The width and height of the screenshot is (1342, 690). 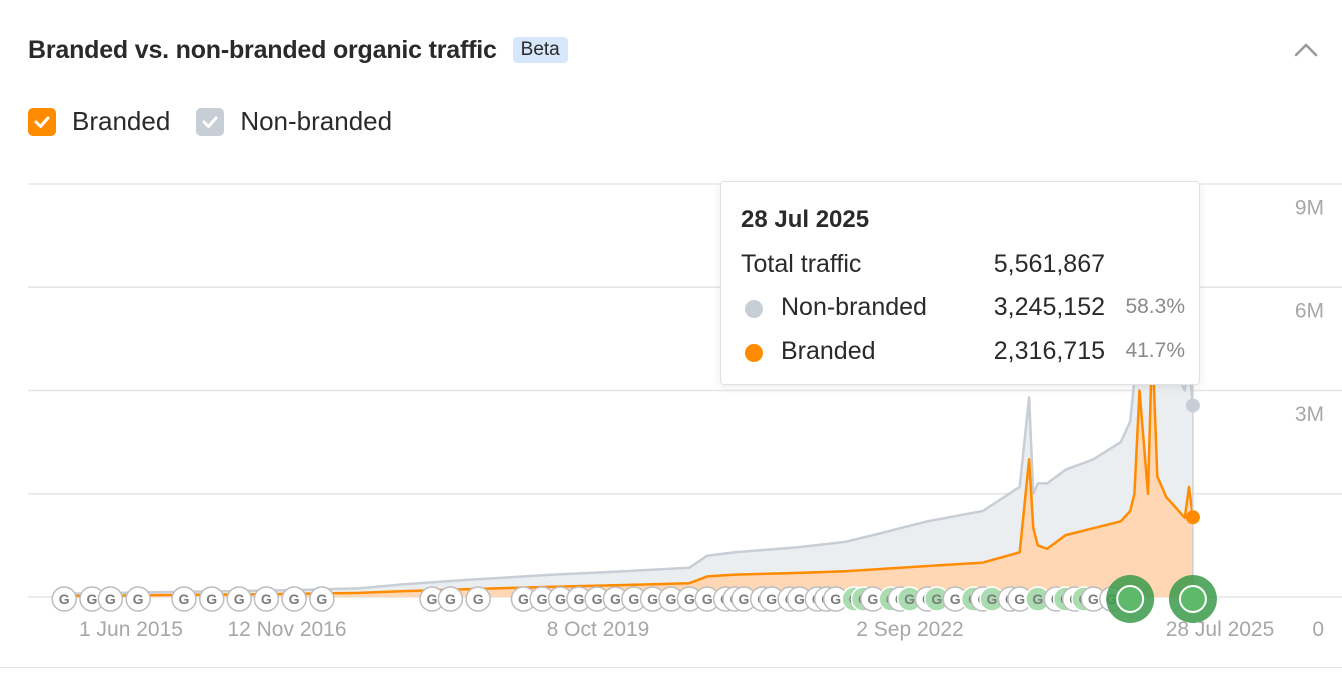 What do you see at coordinates (754, 353) in the screenshot?
I see `branded-dot-icon` at bounding box center [754, 353].